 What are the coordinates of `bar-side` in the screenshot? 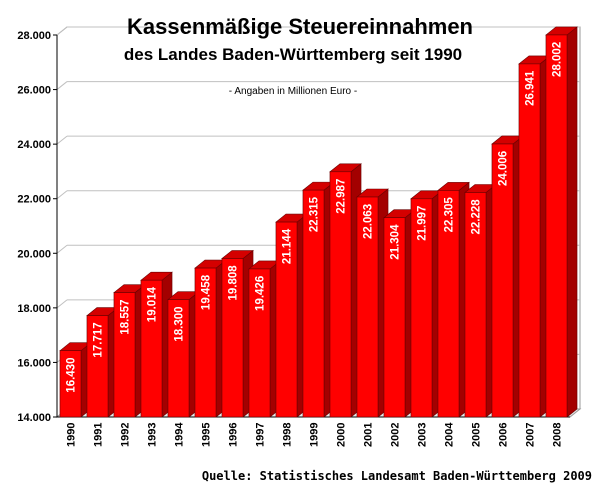 It's located at (572, 222).